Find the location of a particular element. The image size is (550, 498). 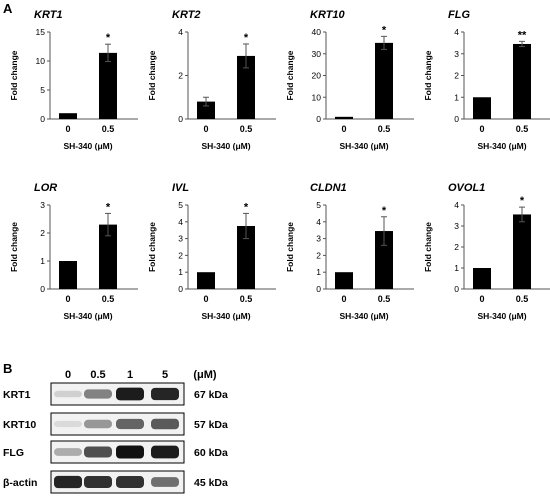

chart-lor: LOR Fold change 0 1 2 3 0 * 0.5 SH-340 (μM) is located at coordinates (73, 251).